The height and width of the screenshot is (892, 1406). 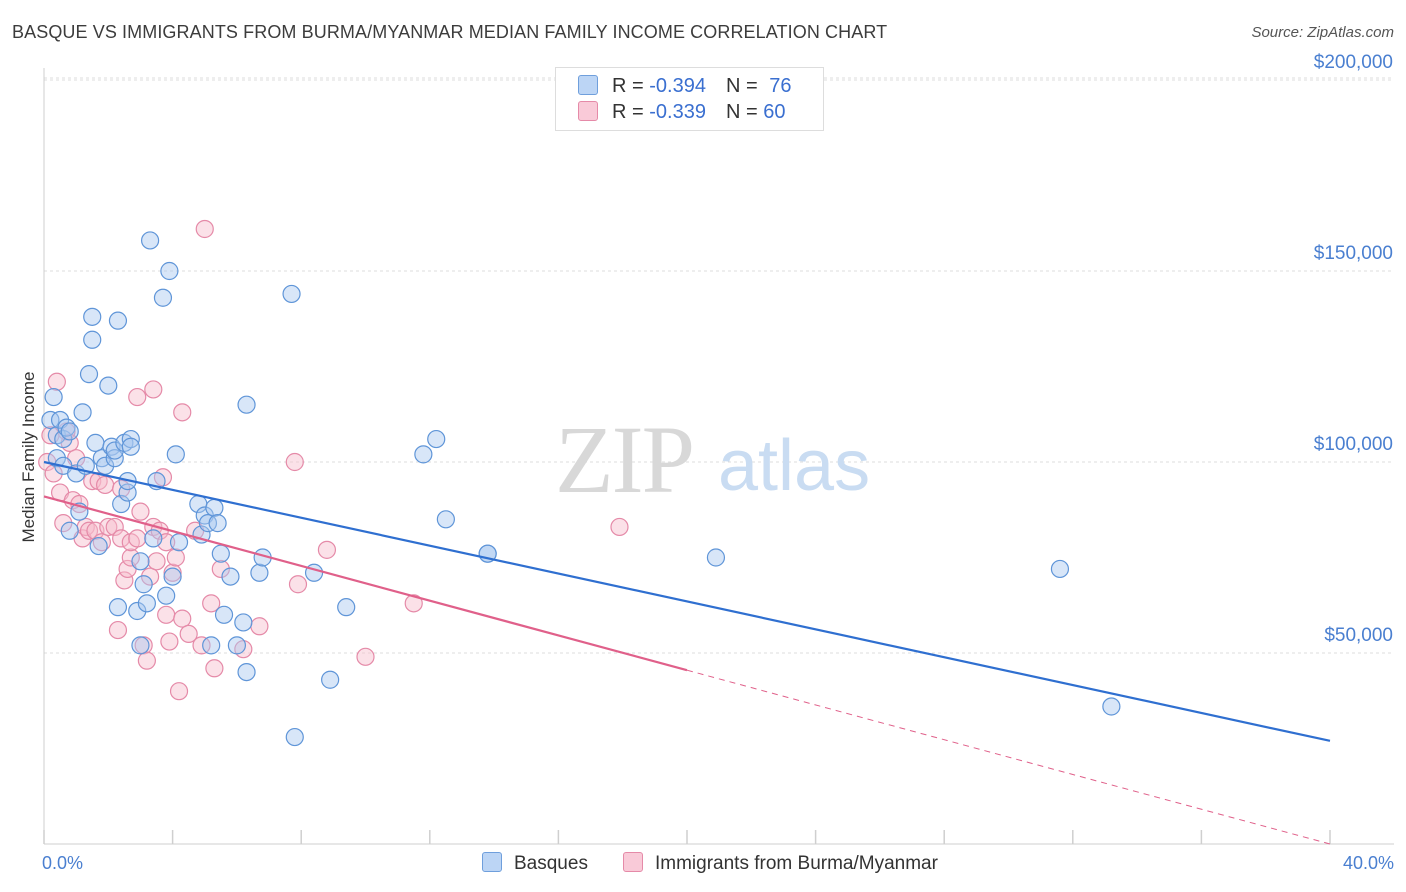 What do you see at coordinates (1353, 349) in the screenshot?
I see `y-tick-labels: $50,000 $100,000 $150,000 $200,000` at bounding box center [1353, 349].